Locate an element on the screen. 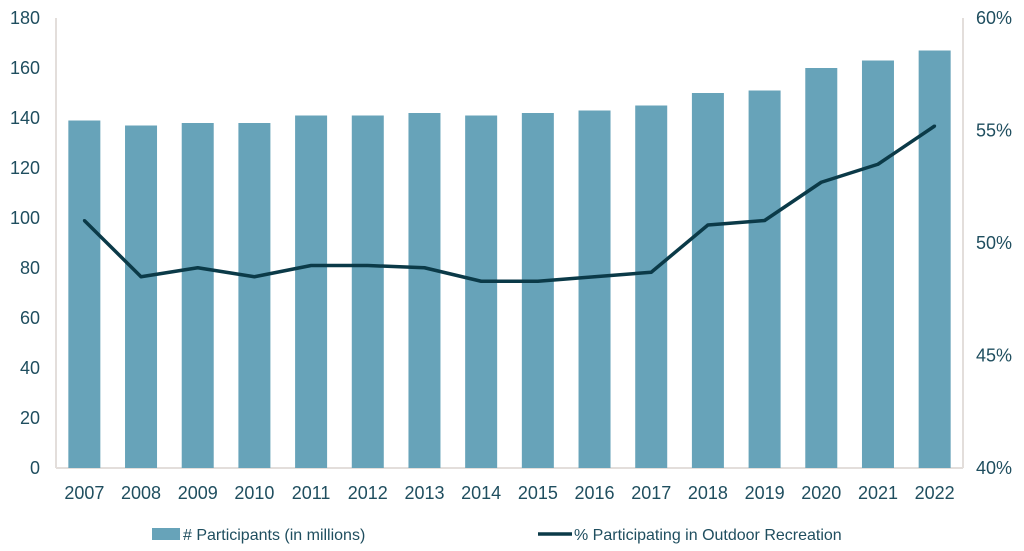  bar-2007 is located at coordinates (84, 294).